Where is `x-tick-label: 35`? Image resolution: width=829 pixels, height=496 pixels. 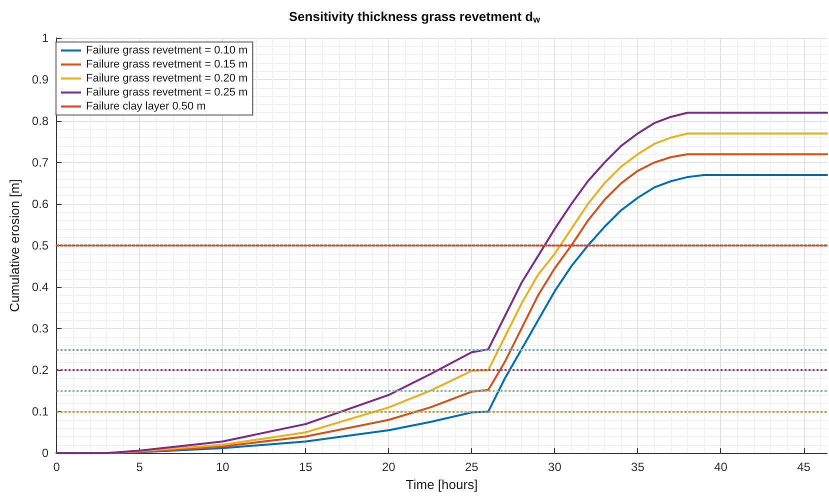 x-tick-label: 35 is located at coordinates (638, 467).